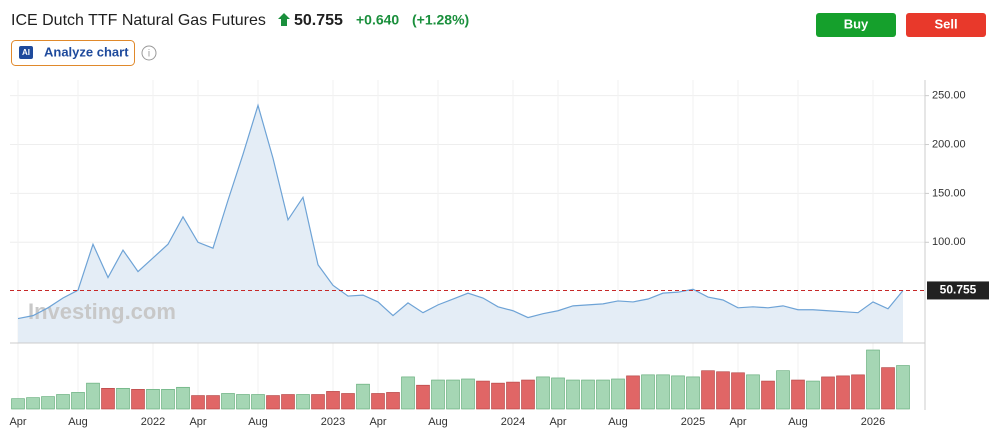 The image size is (996, 435). I want to click on analyze-button, so click(73, 53).